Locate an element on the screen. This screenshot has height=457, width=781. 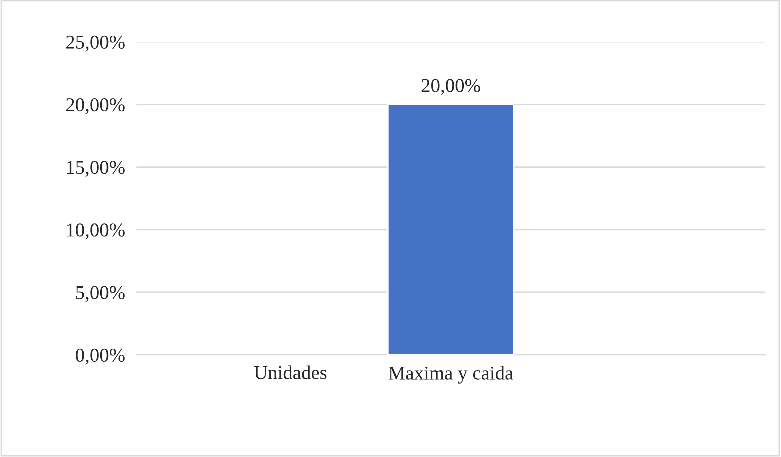
y-tick-label: 0,00% is located at coordinates (100, 356).